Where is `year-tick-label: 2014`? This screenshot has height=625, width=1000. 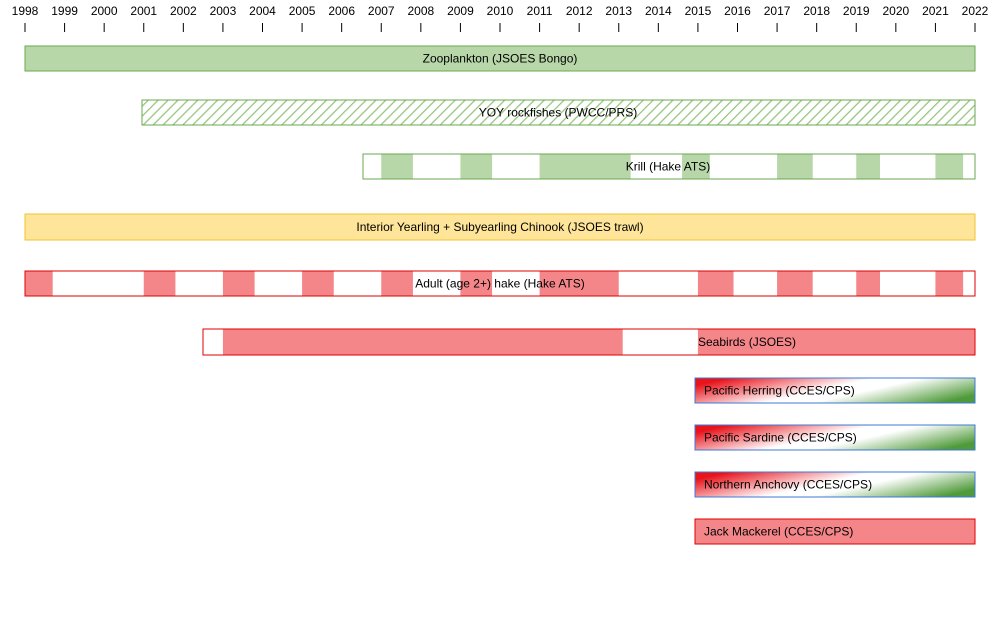
year-tick-label: 2014 is located at coordinates (658, 11).